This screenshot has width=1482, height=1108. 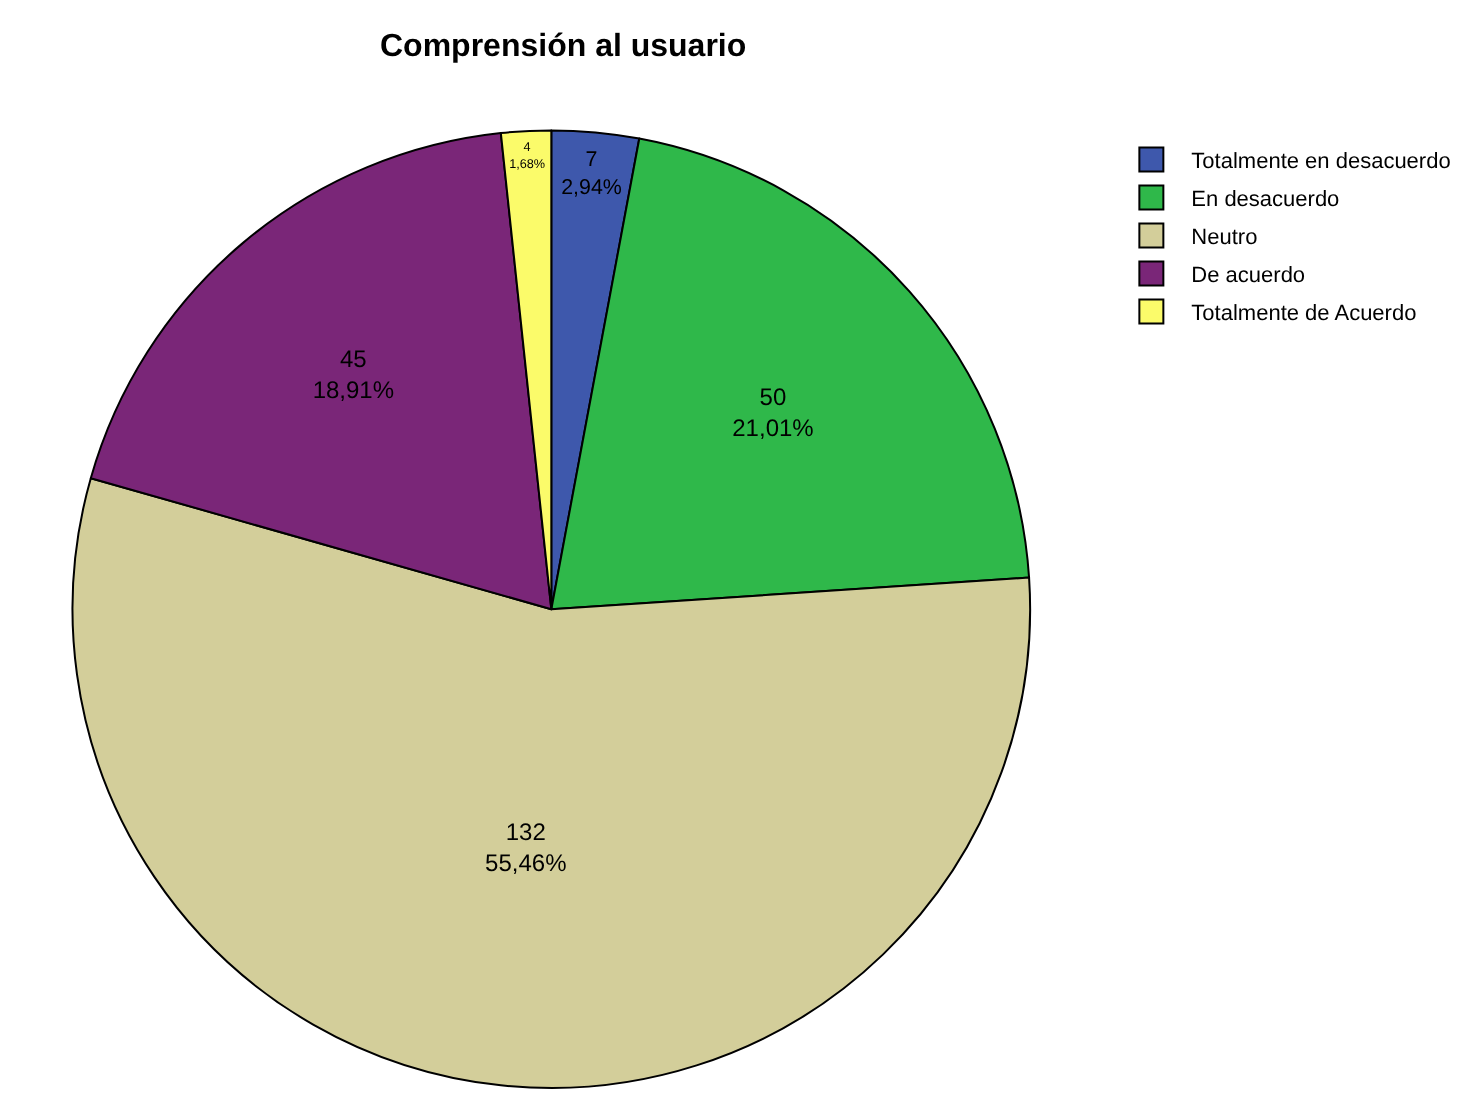 I want to click on data-label: 7 2,94%, so click(x=592, y=173).